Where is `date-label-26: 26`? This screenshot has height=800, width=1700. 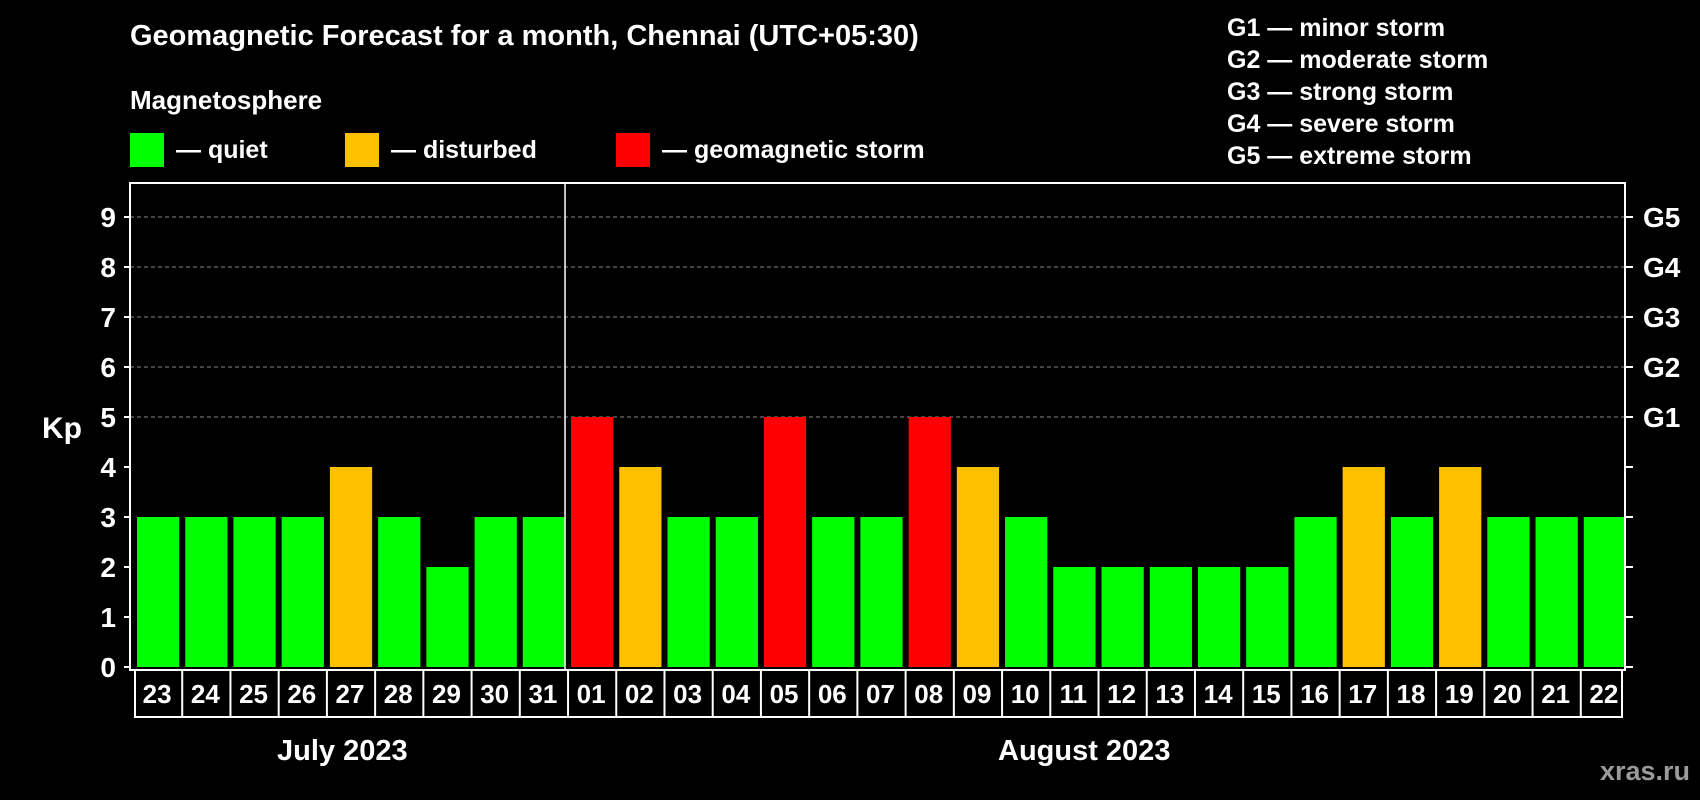 date-label-26: 26 is located at coordinates (301, 694).